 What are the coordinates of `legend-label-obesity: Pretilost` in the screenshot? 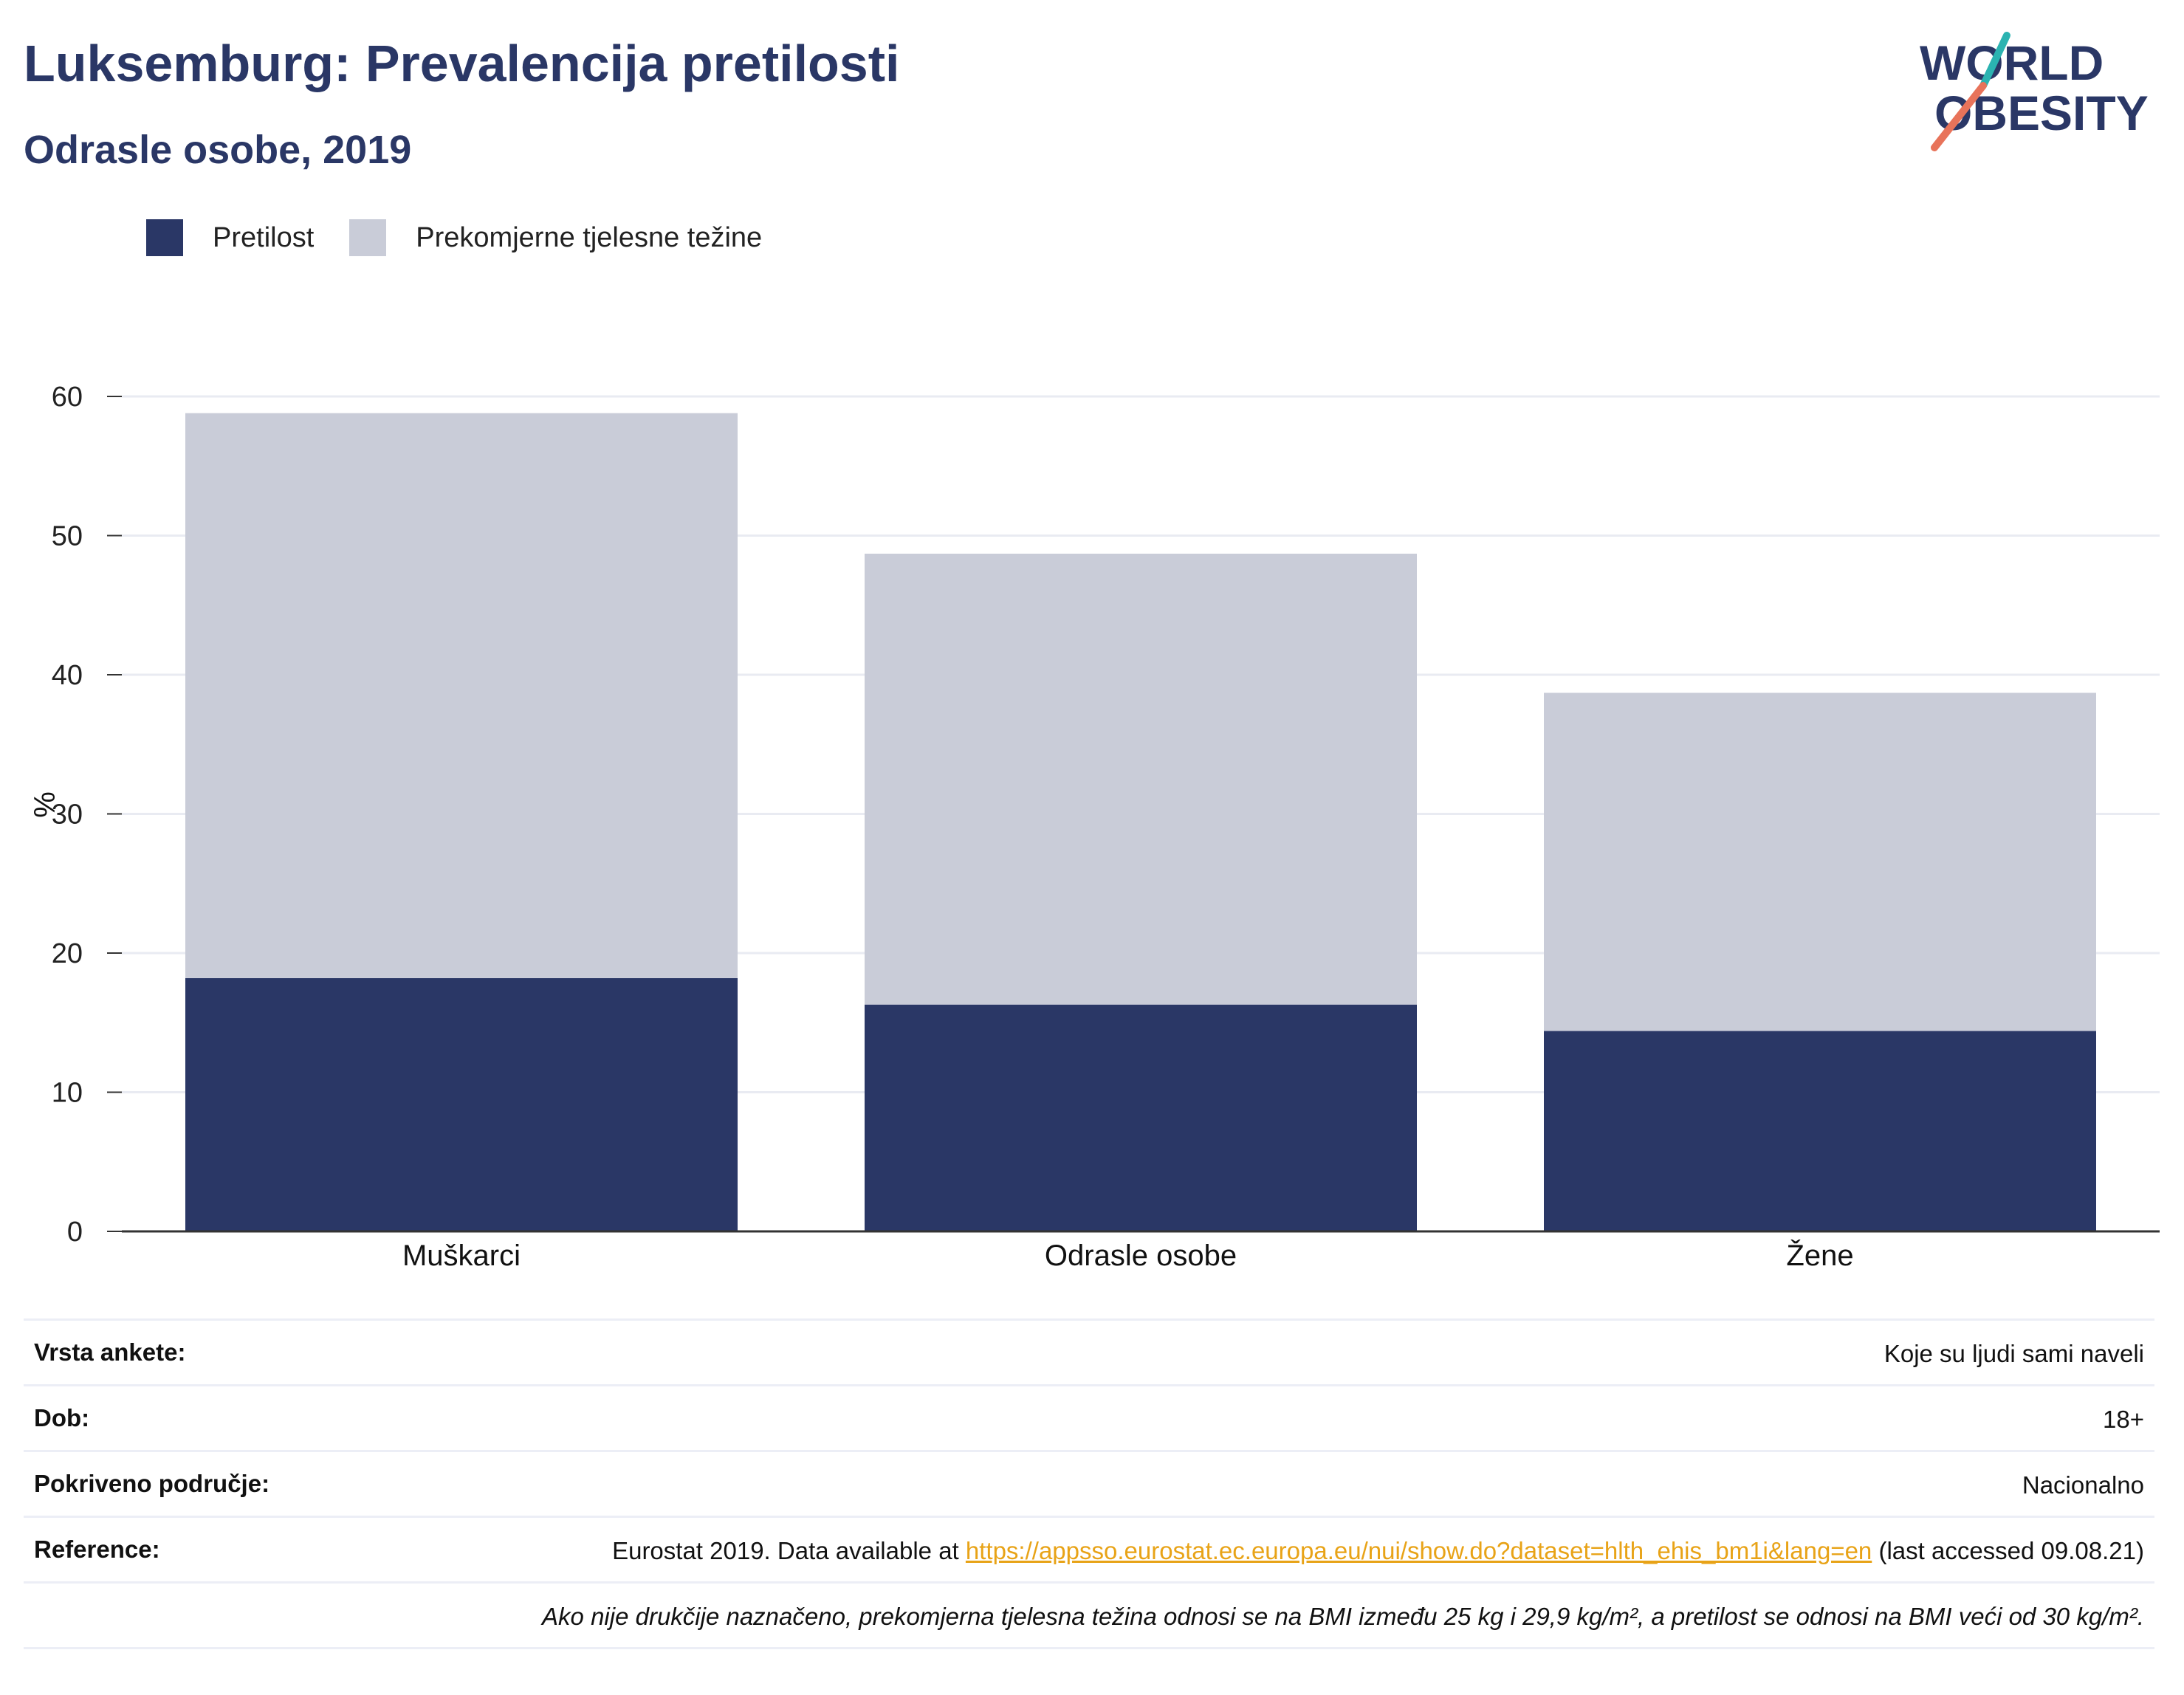 It's located at (264, 237).